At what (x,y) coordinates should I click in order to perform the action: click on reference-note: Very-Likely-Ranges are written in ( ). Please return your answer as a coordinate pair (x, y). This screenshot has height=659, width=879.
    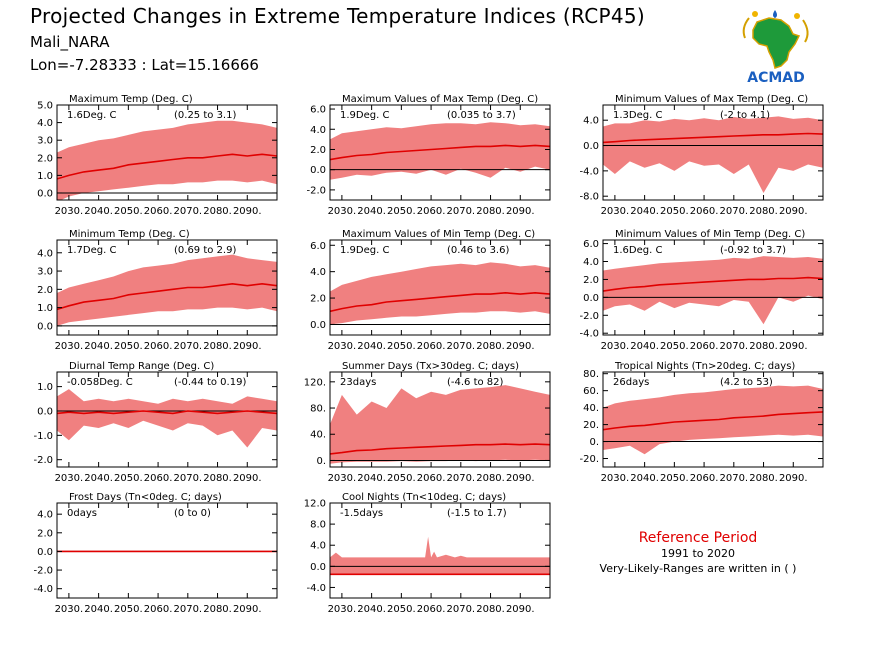
    Looking at the image, I should click on (698, 568).